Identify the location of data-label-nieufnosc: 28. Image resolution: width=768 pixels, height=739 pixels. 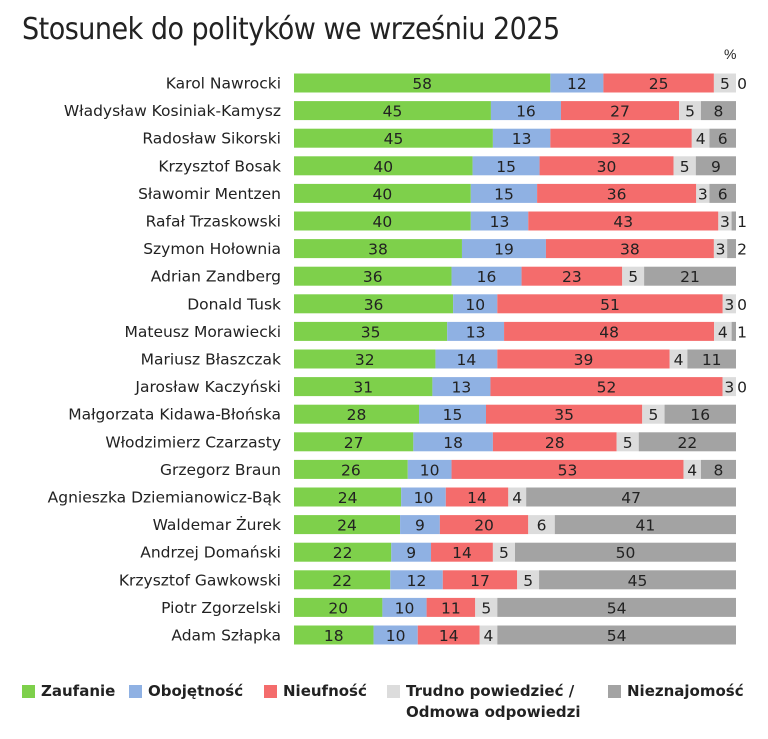
(555, 443).